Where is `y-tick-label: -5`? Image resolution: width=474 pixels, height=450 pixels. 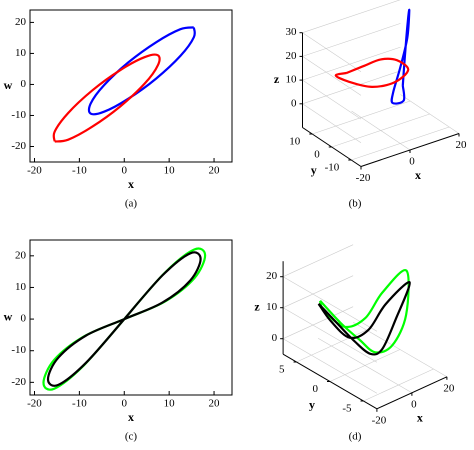 y-tick-label: -5 is located at coordinates (347, 409).